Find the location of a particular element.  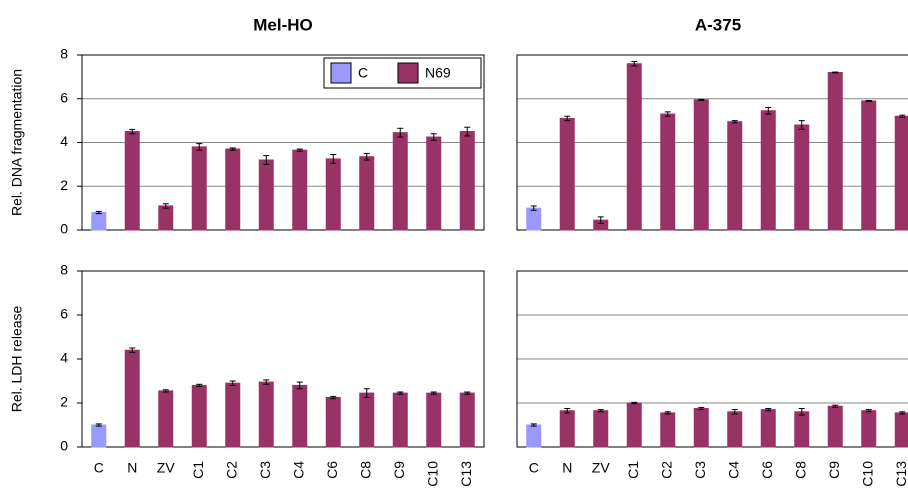

y-tick-label: 8 is located at coordinates (64, 270).